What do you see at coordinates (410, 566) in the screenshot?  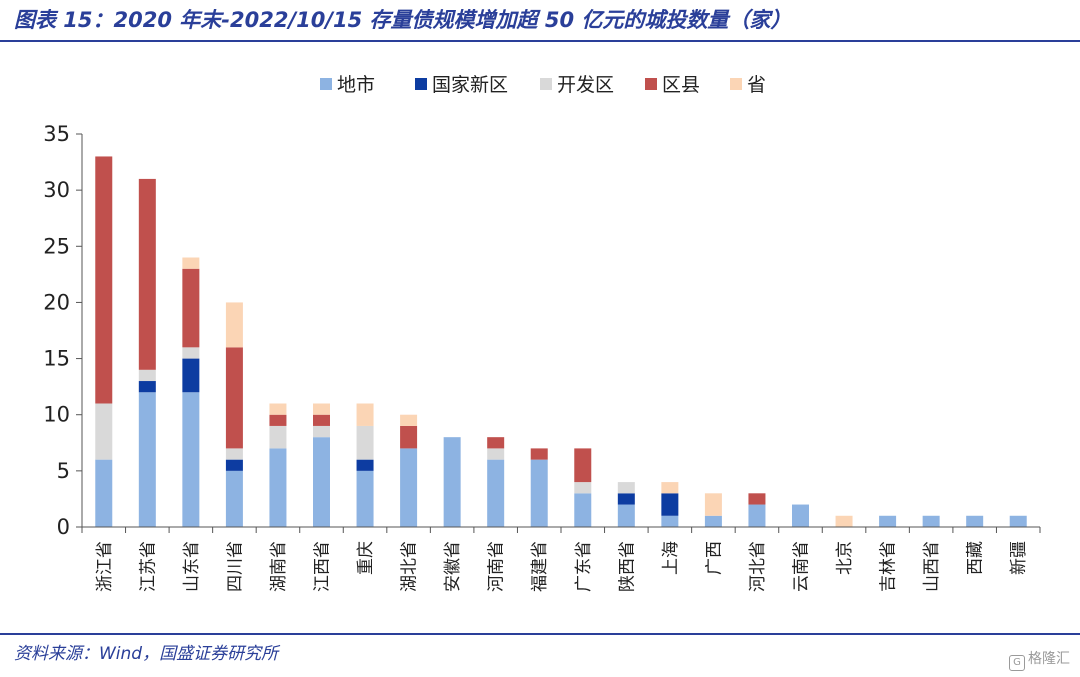 I see `x-category-label: 湖北省` at bounding box center [410, 566].